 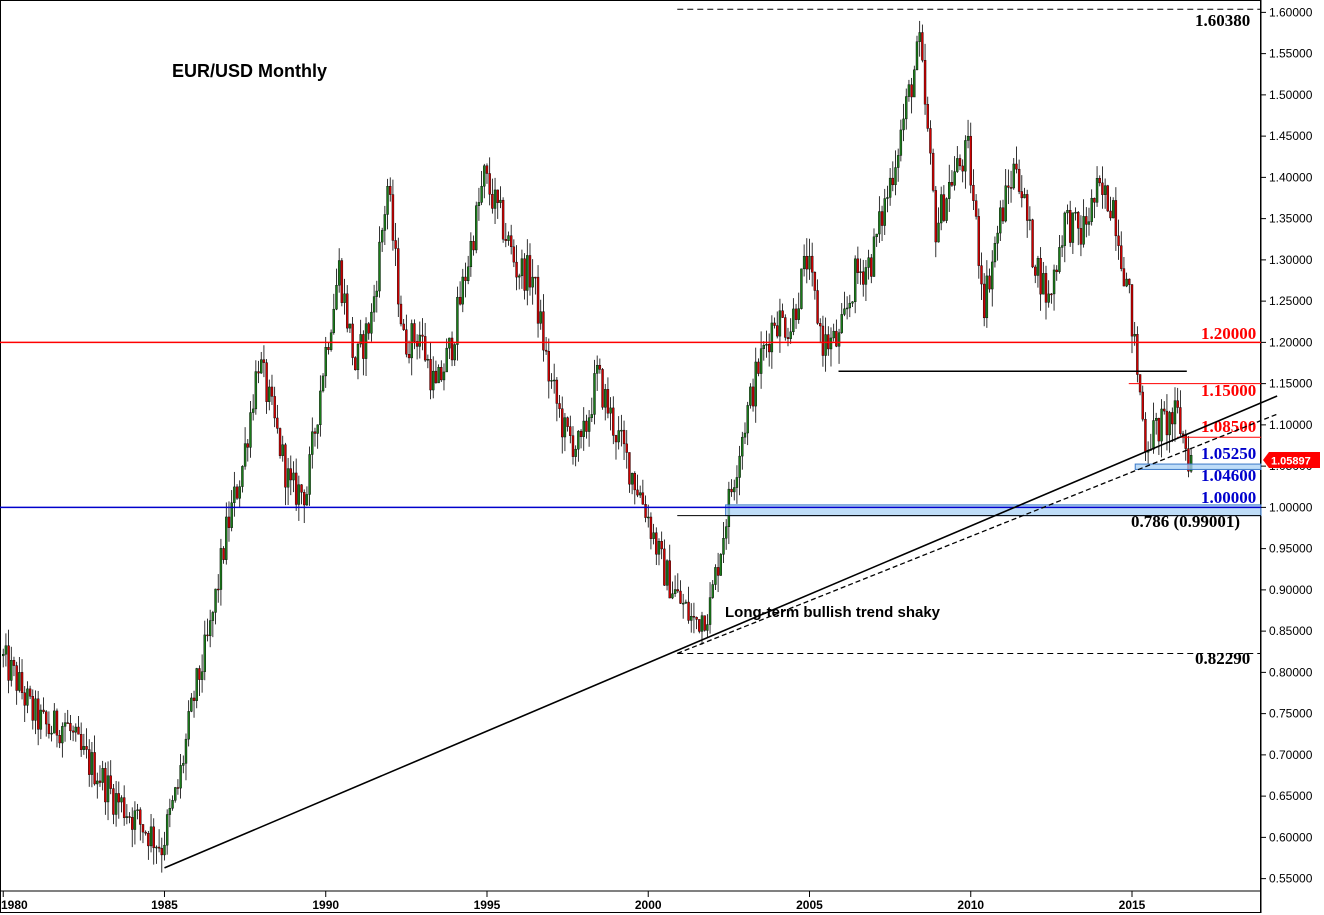 I want to click on support-zone, so click(x=1198, y=466).